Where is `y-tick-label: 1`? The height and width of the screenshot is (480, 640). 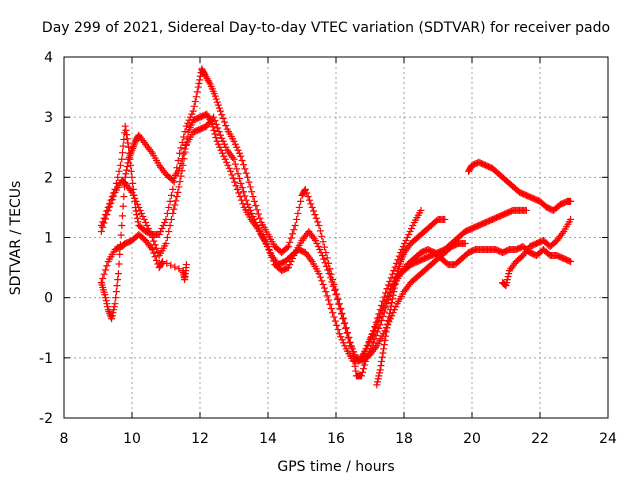 y-tick-label: 1 is located at coordinates (48, 239).